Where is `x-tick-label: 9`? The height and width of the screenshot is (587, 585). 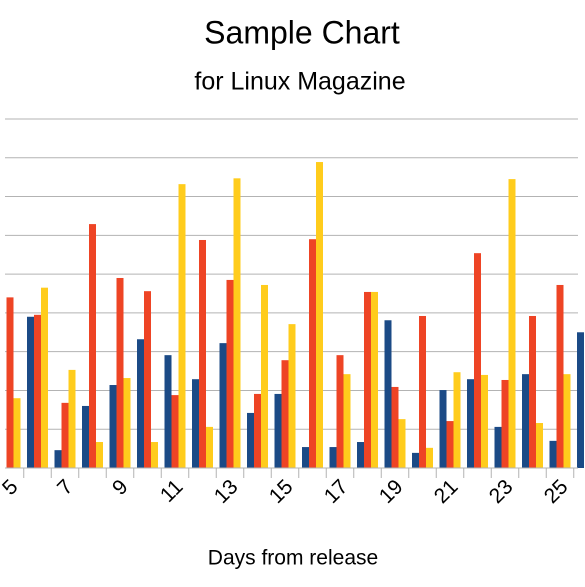 x-tick-label: 9 is located at coordinates (120, 487).